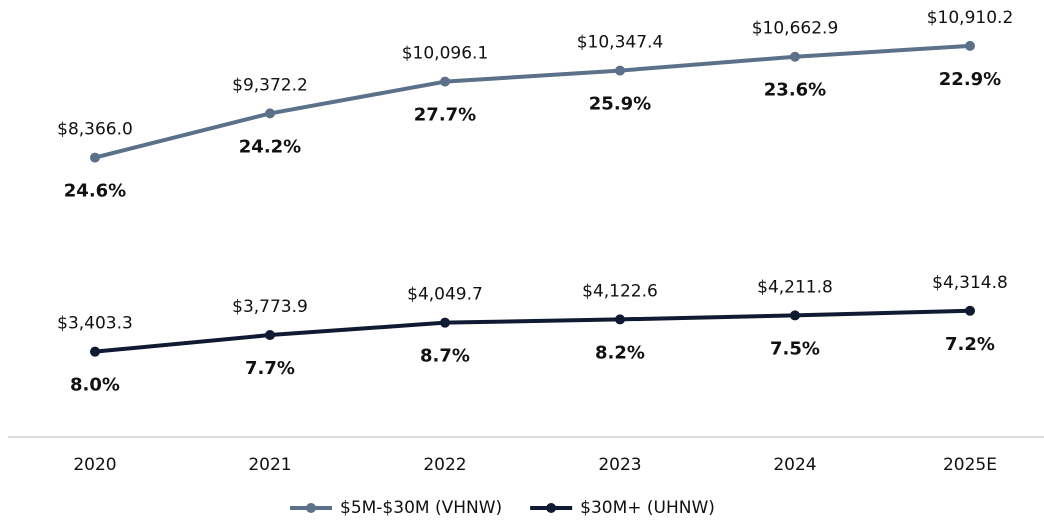 The height and width of the screenshot is (522, 1044). I want to click on share-label: 8.2%, so click(620, 352).